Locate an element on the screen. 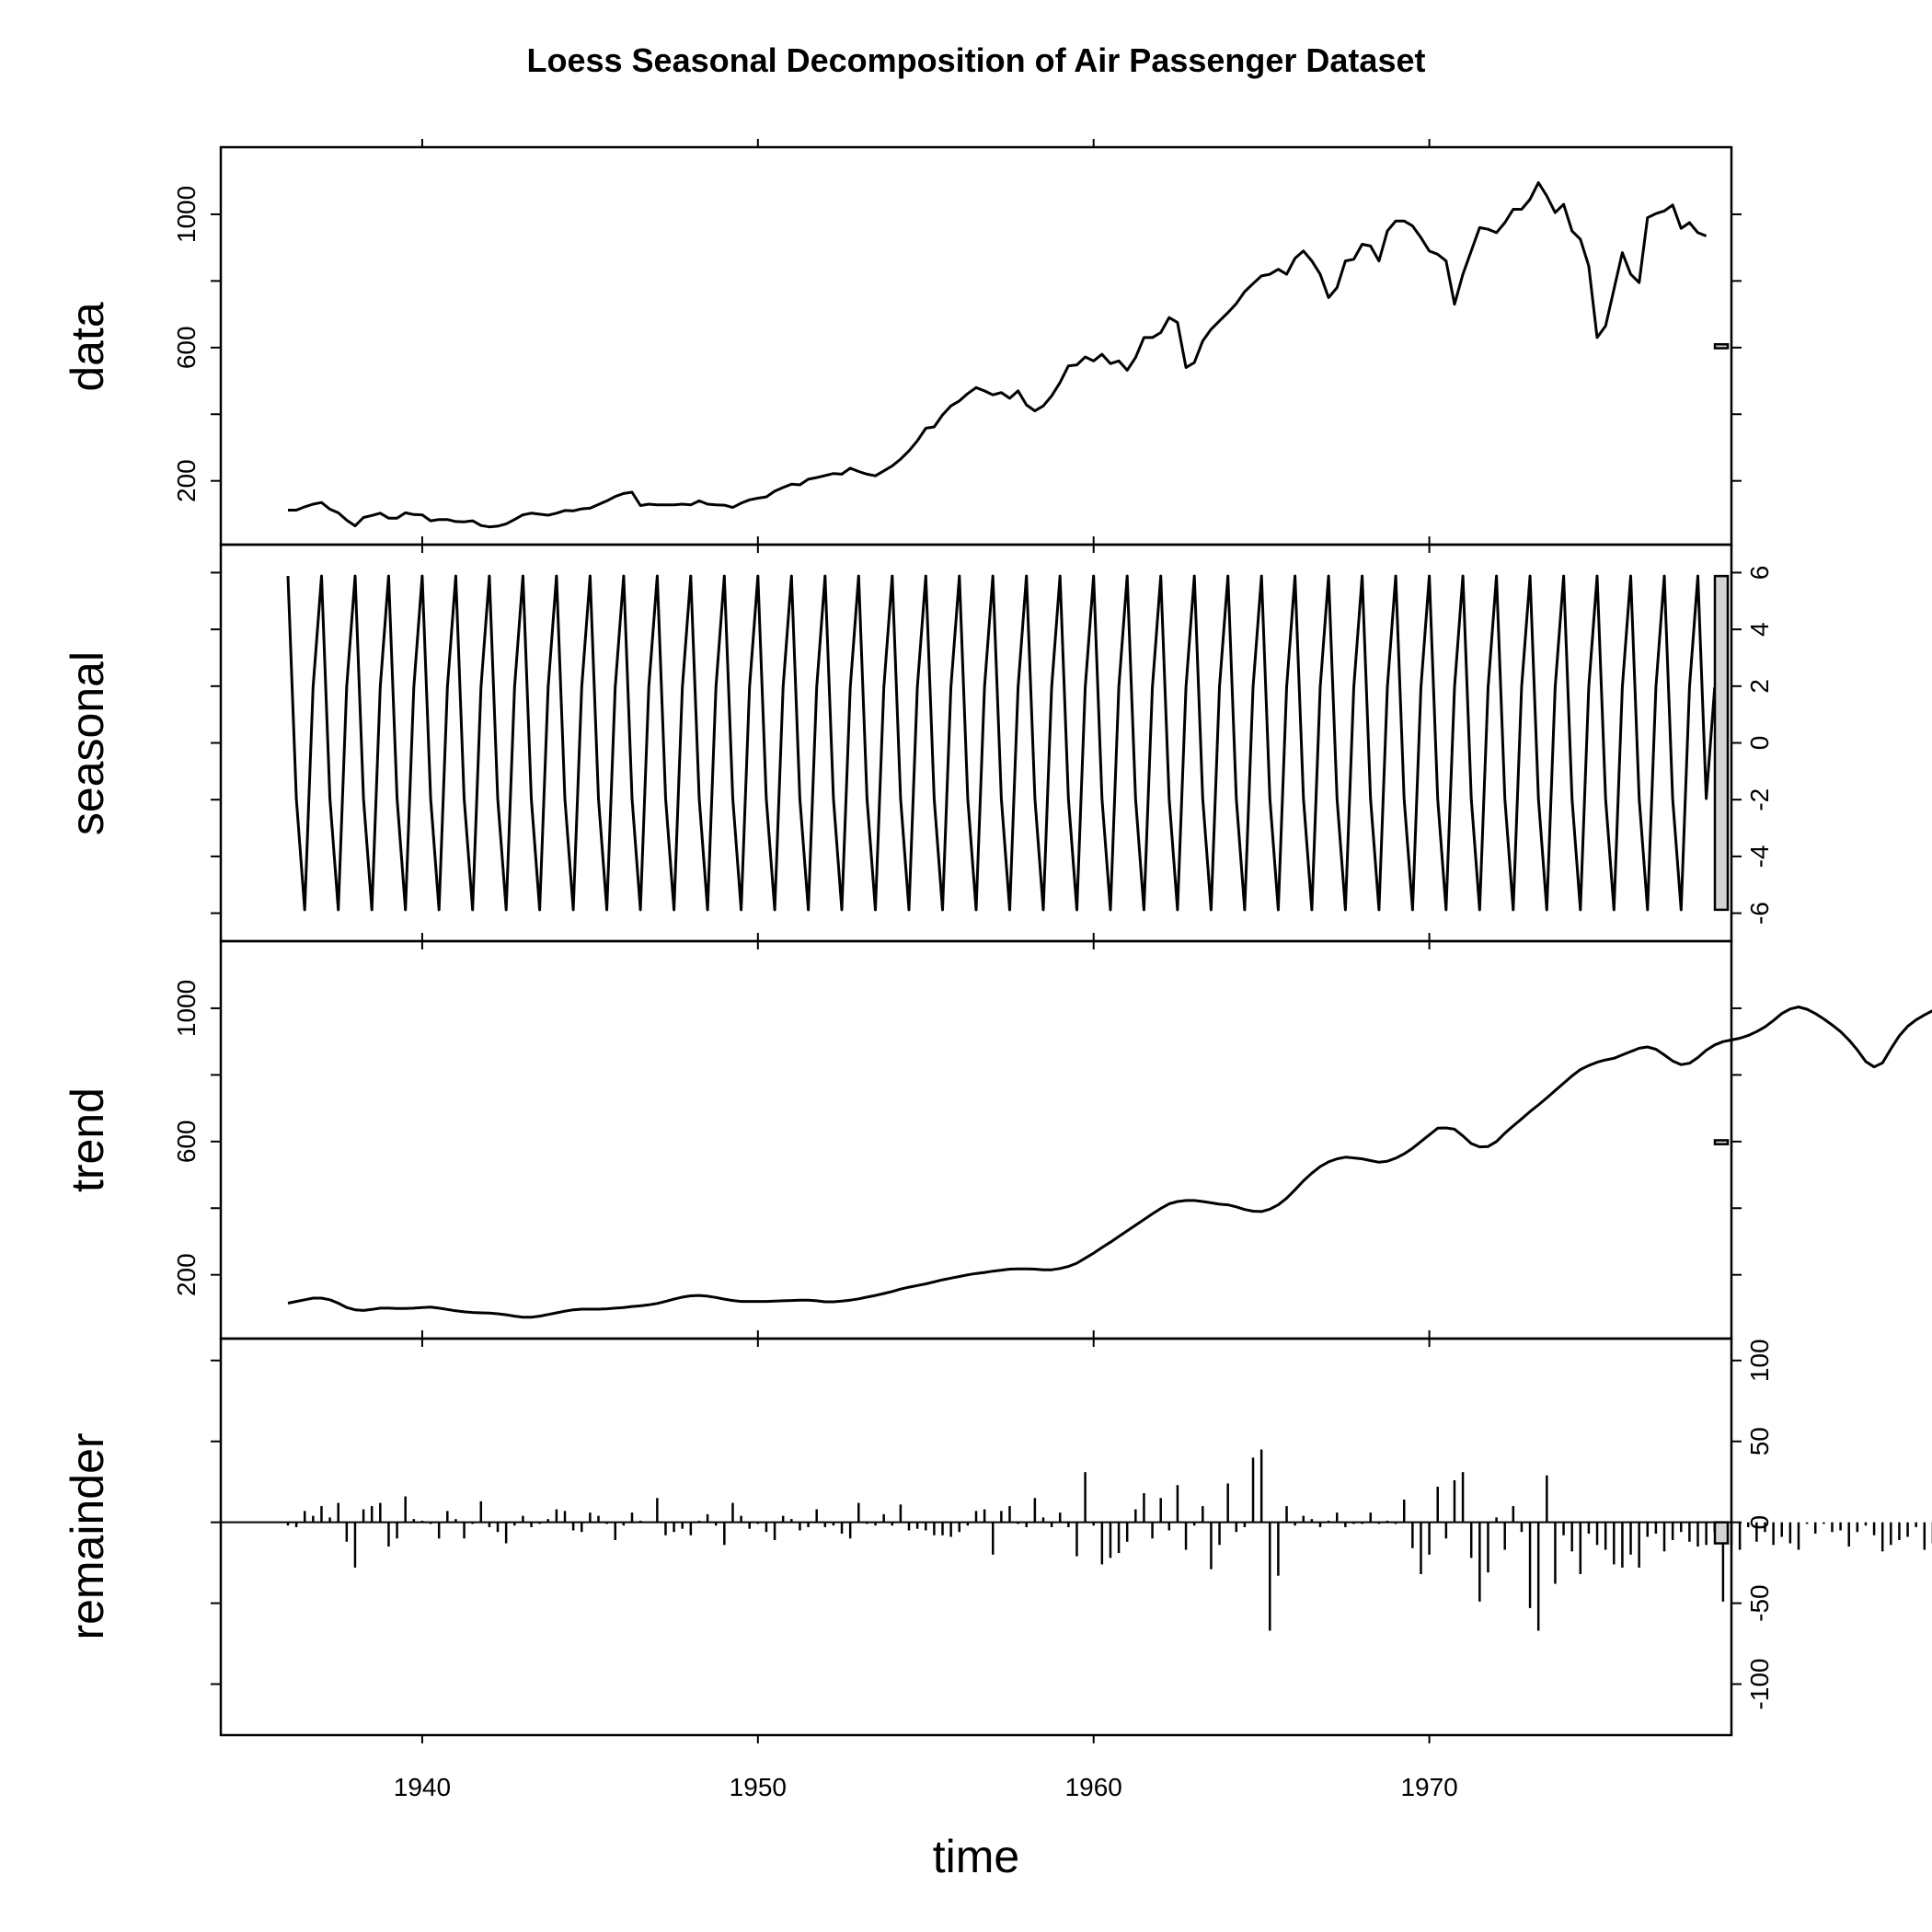 This screenshot has height=1932, width=1932. seasonal-panel-ylabel: seasonal is located at coordinates (87, 743).